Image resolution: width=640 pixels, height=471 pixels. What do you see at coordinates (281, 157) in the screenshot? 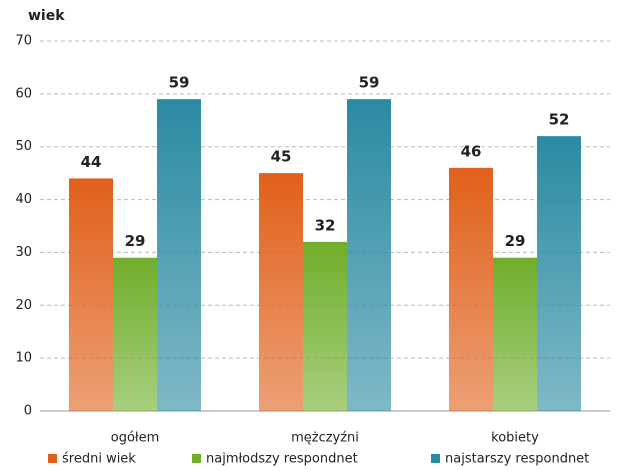
I see `data-label: 45` at bounding box center [281, 157].